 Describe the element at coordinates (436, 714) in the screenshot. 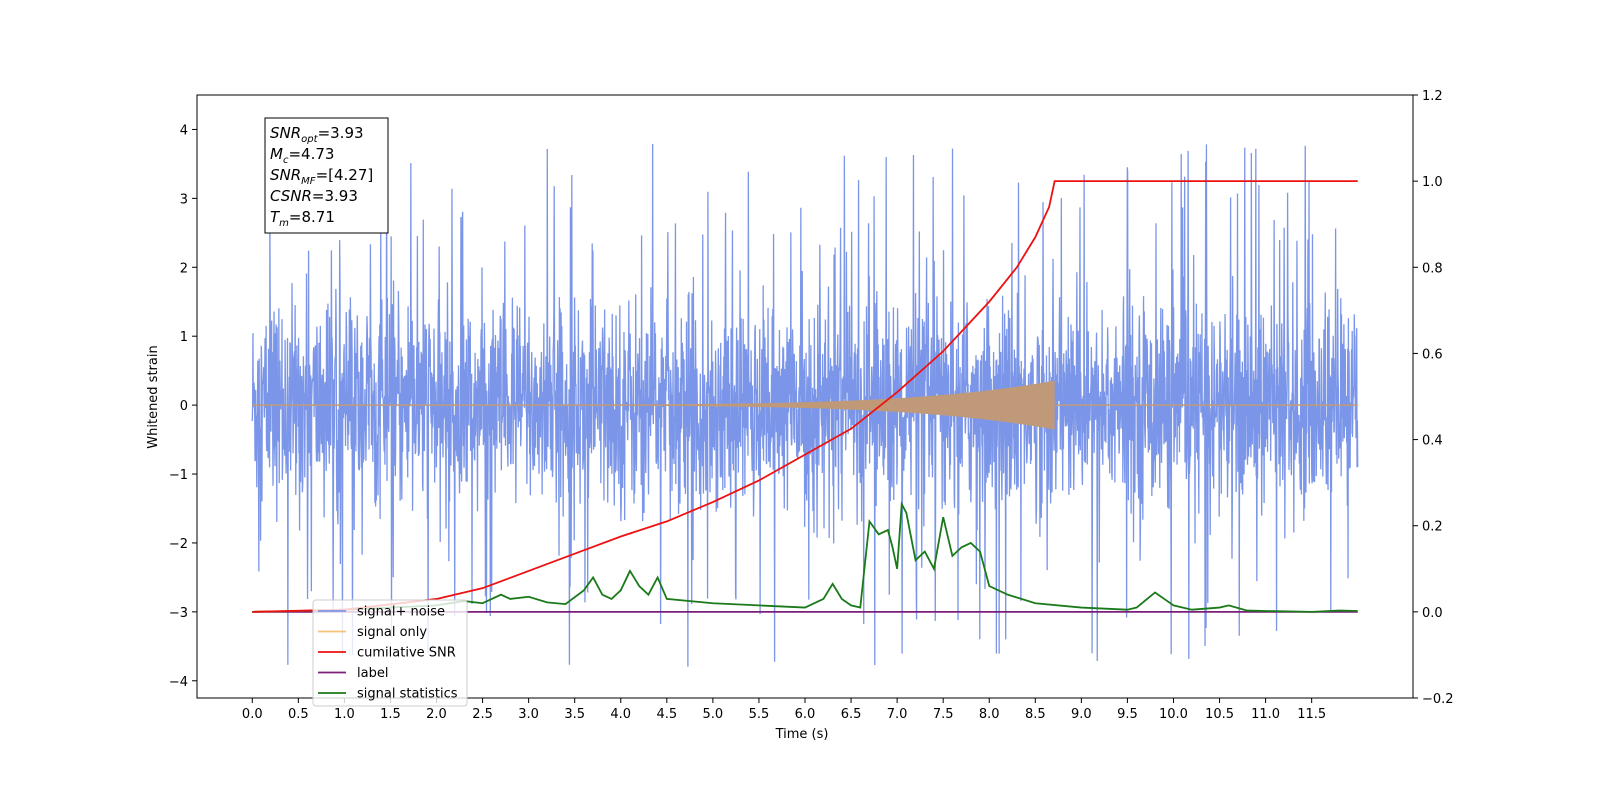

I see `x-tick-label: 2.0` at that location.